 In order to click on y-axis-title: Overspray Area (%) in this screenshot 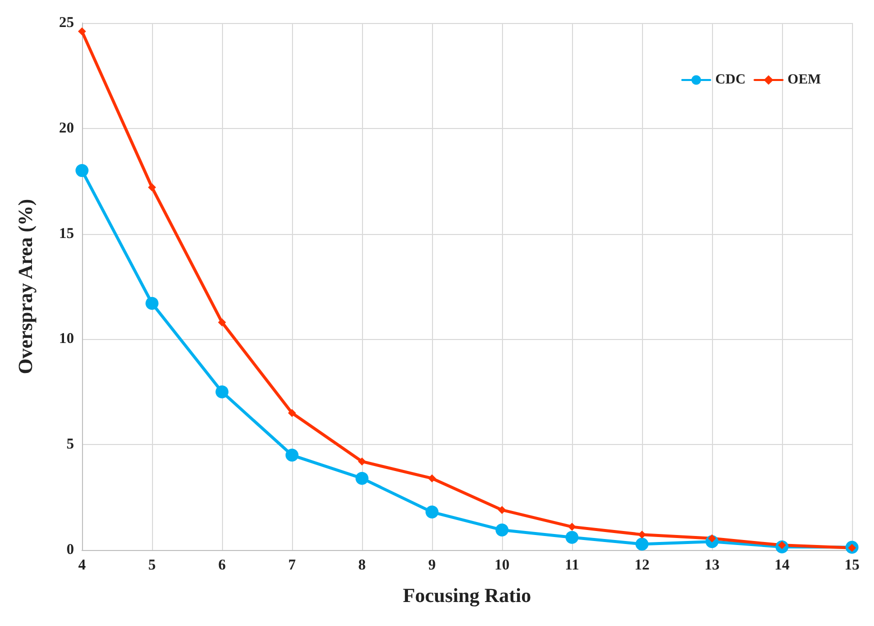, I will do `click(26, 286)`.